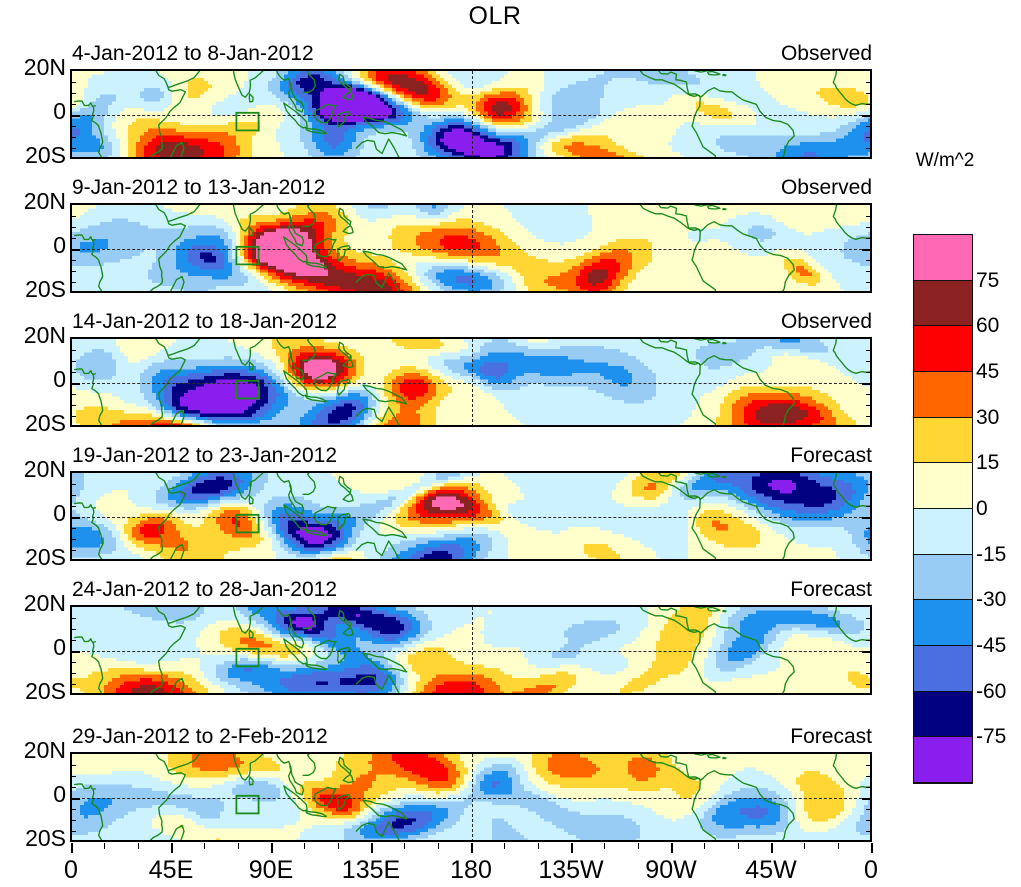 The width and height of the screenshot is (1021, 887). Describe the element at coordinates (988, 463) in the screenshot. I see `colorbar-tick-label-15: 15` at that location.